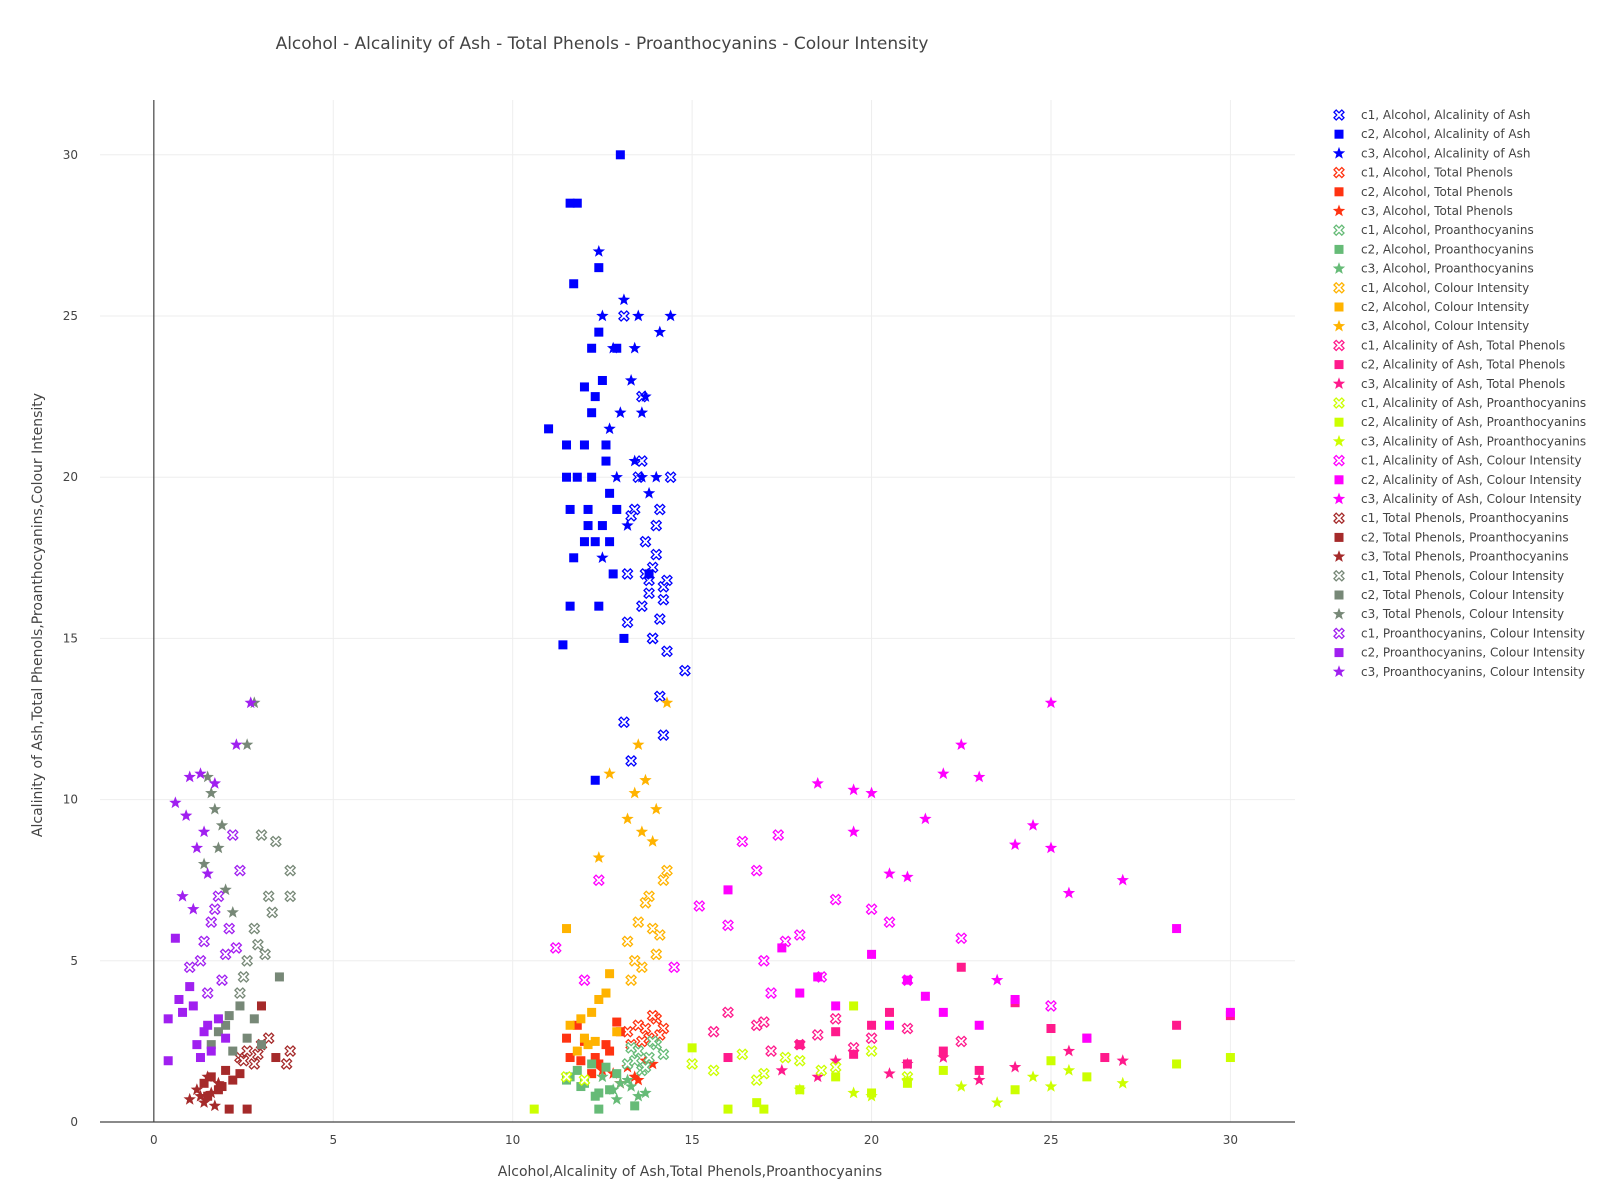  Describe the element at coordinates (1432, 307) in the screenshot. I see `legend-item: c2, Alcohol, Colour Intensity` at that location.